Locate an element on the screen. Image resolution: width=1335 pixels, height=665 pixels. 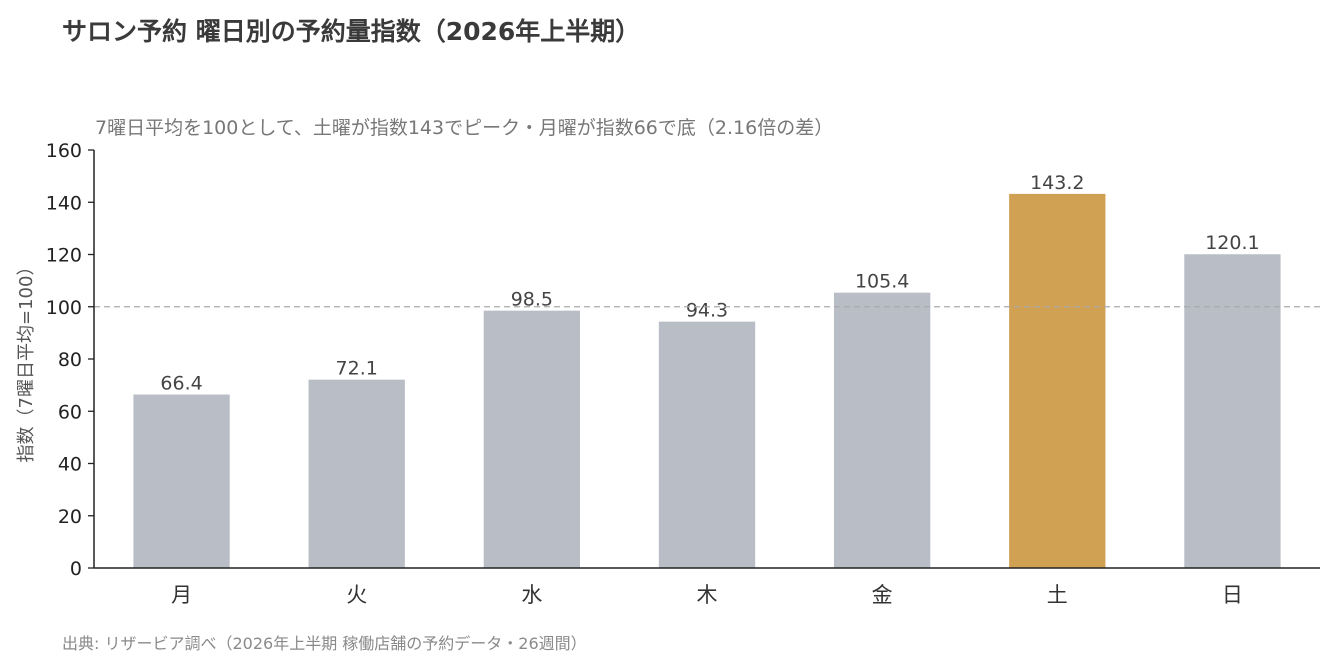
x-tick-label-5: 土 is located at coordinates (1057, 595).